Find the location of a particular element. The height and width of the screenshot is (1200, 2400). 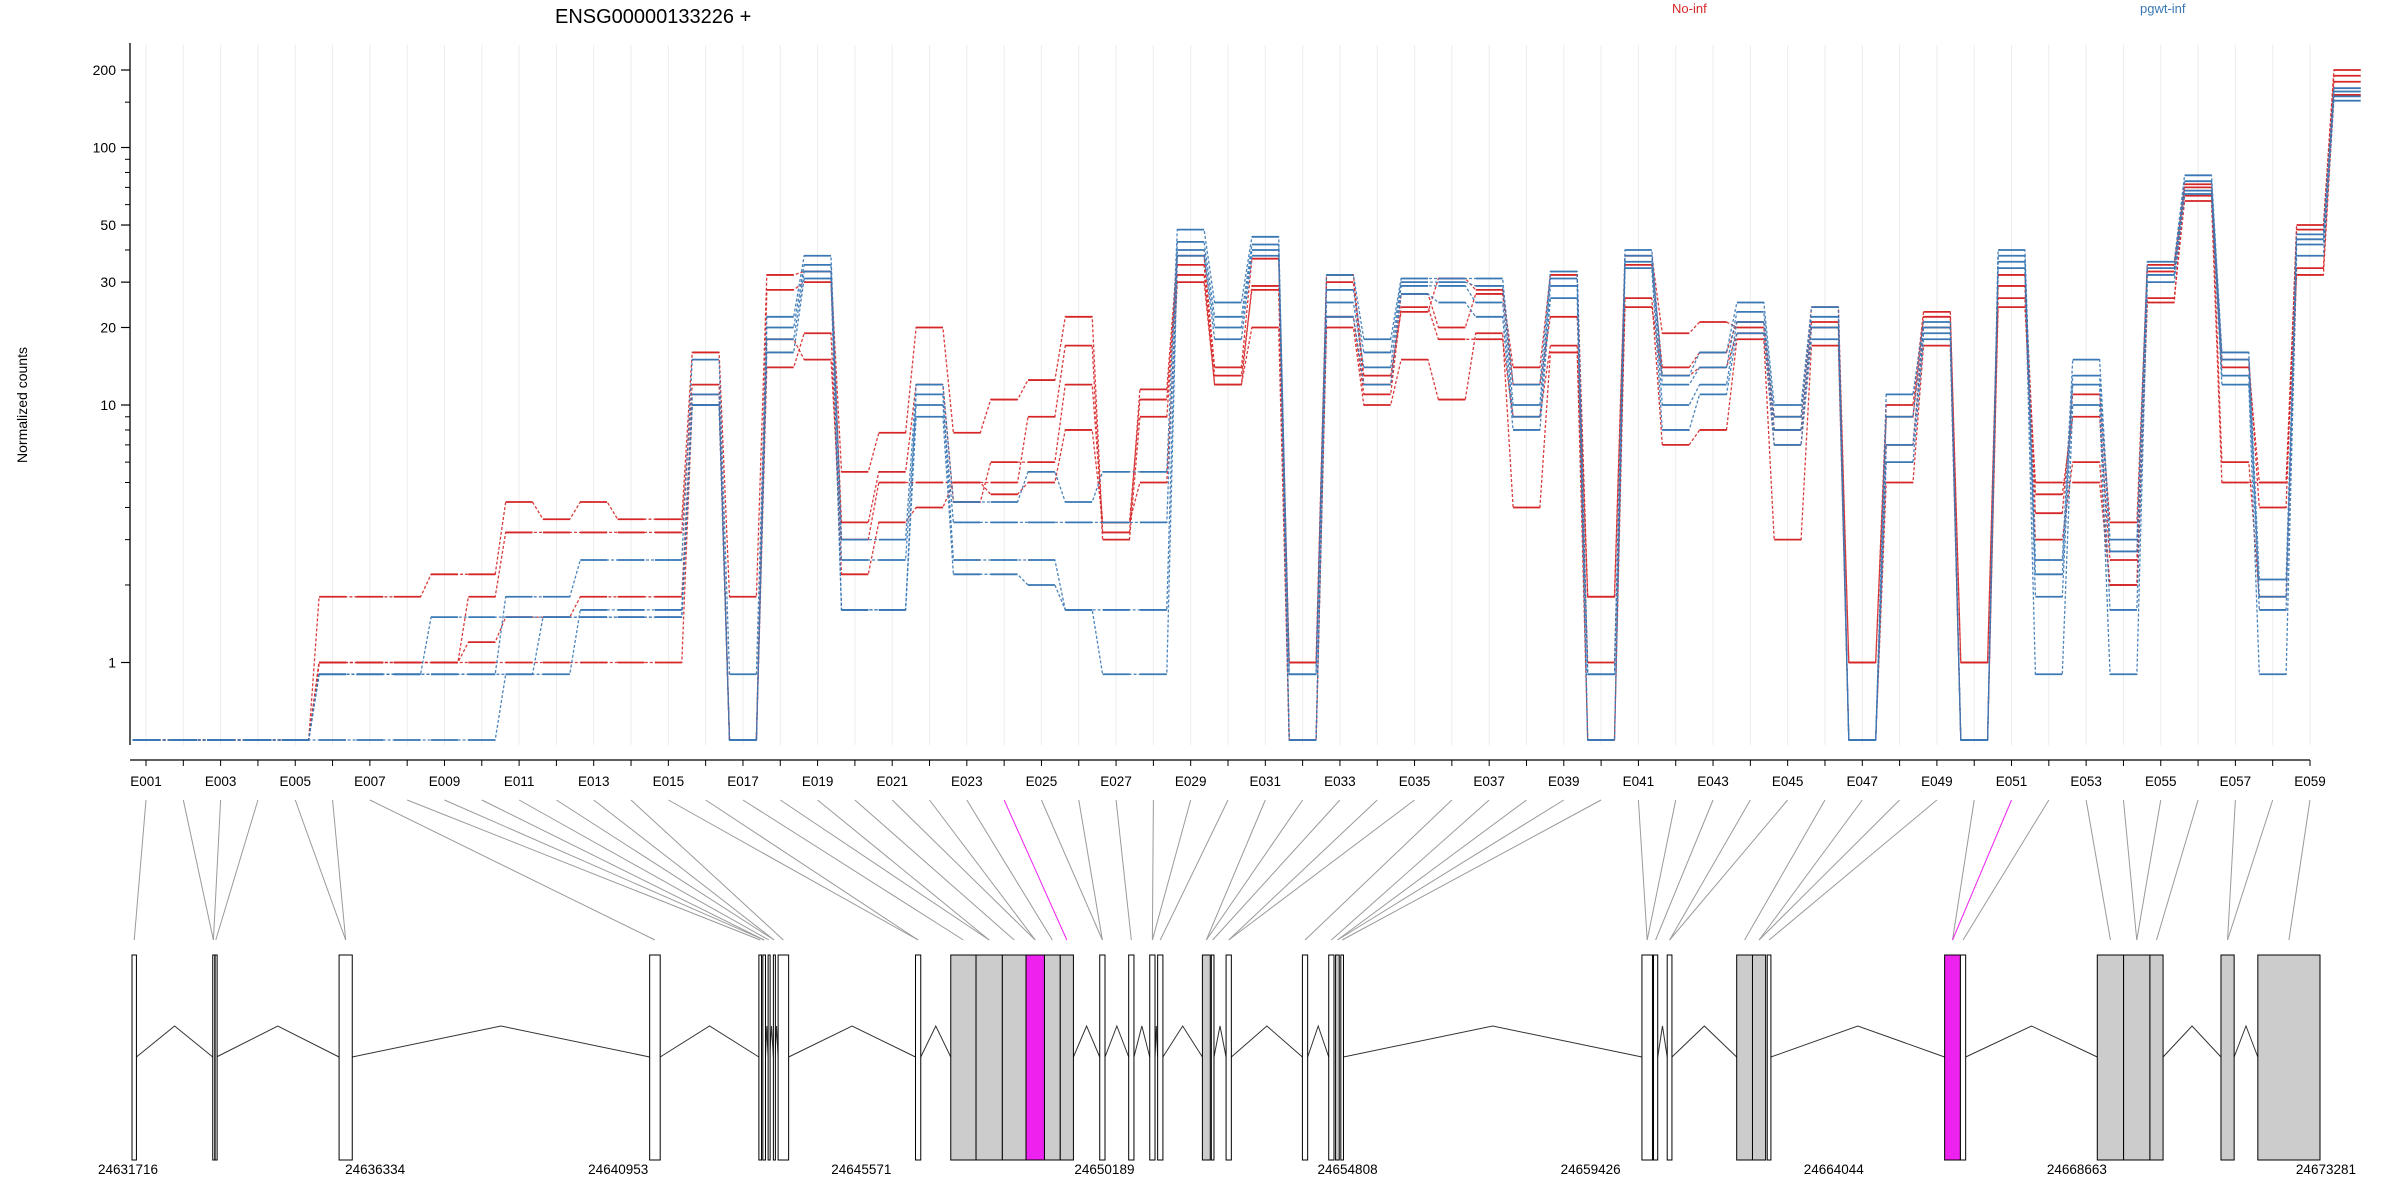

exon-label: E039 is located at coordinates (1564, 781).